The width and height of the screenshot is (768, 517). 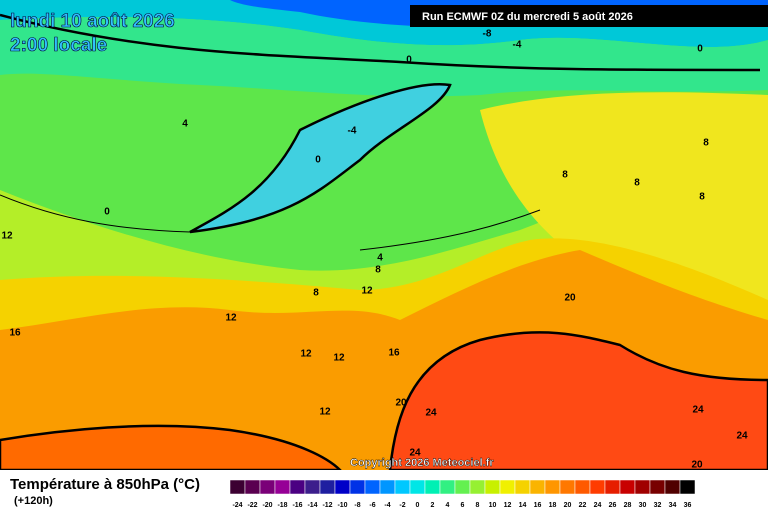 I want to click on contour-label: -8, so click(x=487, y=34).